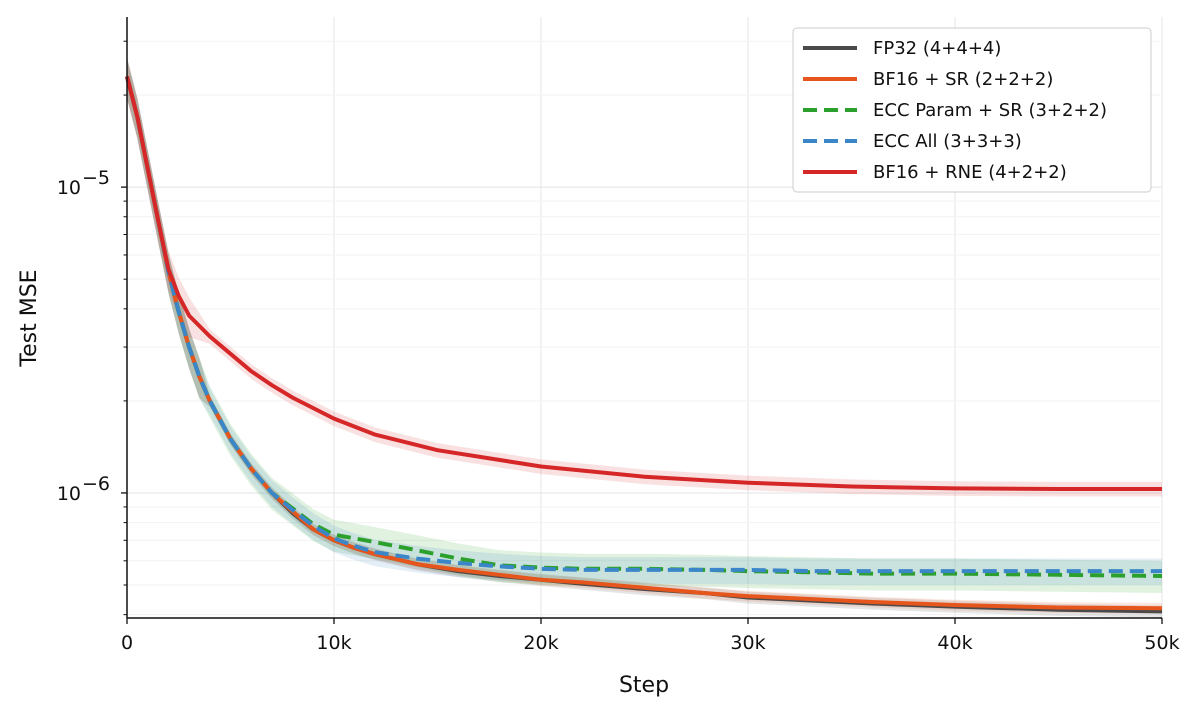  What do you see at coordinates (954, 643) in the screenshot?
I see `x-tick-label: 40k` at bounding box center [954, 643].